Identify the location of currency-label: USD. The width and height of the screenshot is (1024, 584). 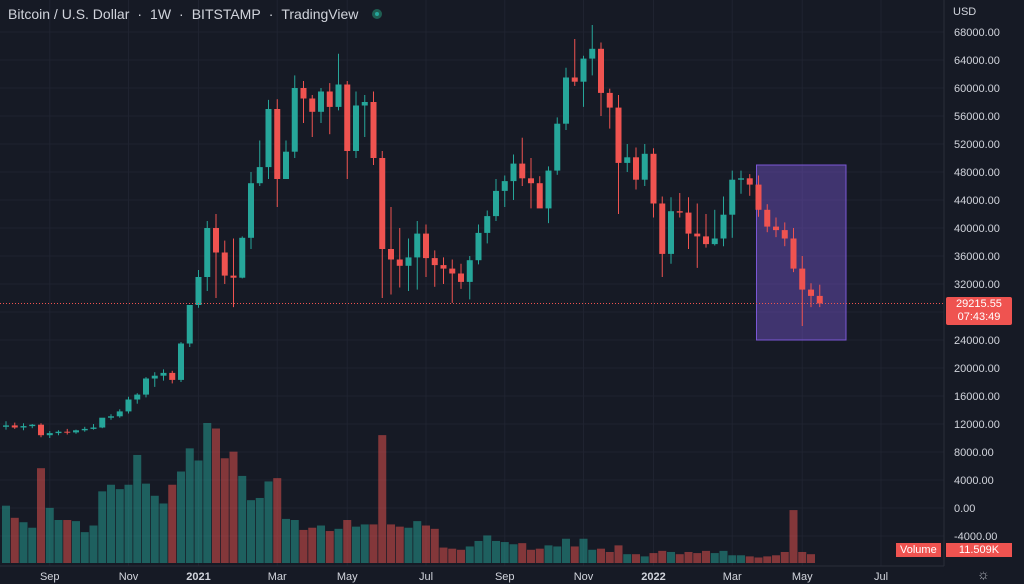
(965, 12).